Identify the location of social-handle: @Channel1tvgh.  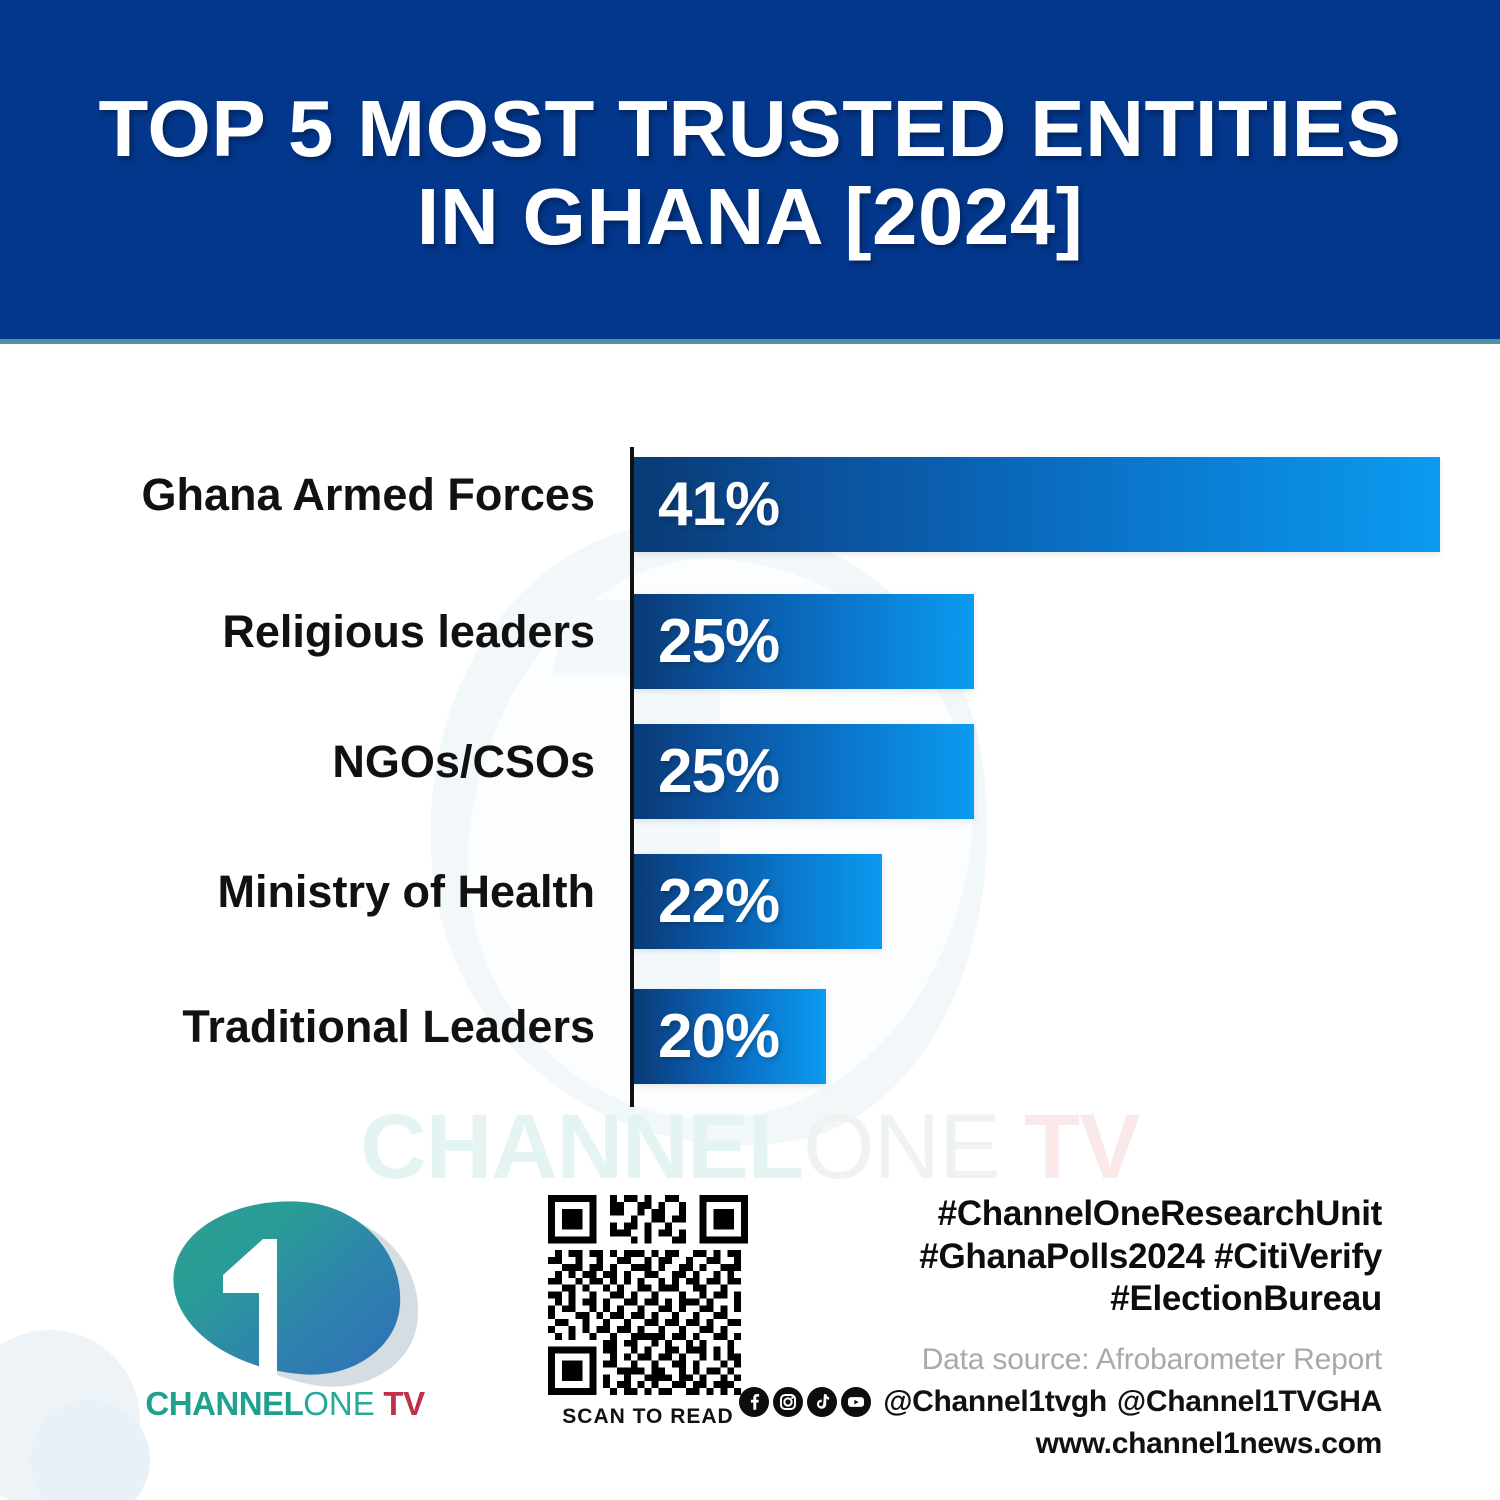
(995, 1402).